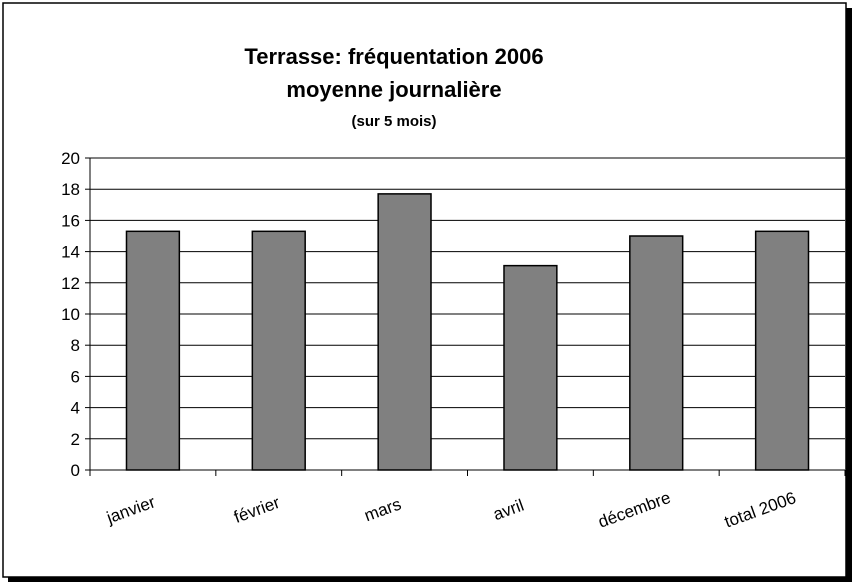 Image resolution: width=854 pixels, height=584 pixels. Describe the element at coordinates (393, 89) in the screenshot. I see `chart-subtitle: moyenne journalière` at that location.